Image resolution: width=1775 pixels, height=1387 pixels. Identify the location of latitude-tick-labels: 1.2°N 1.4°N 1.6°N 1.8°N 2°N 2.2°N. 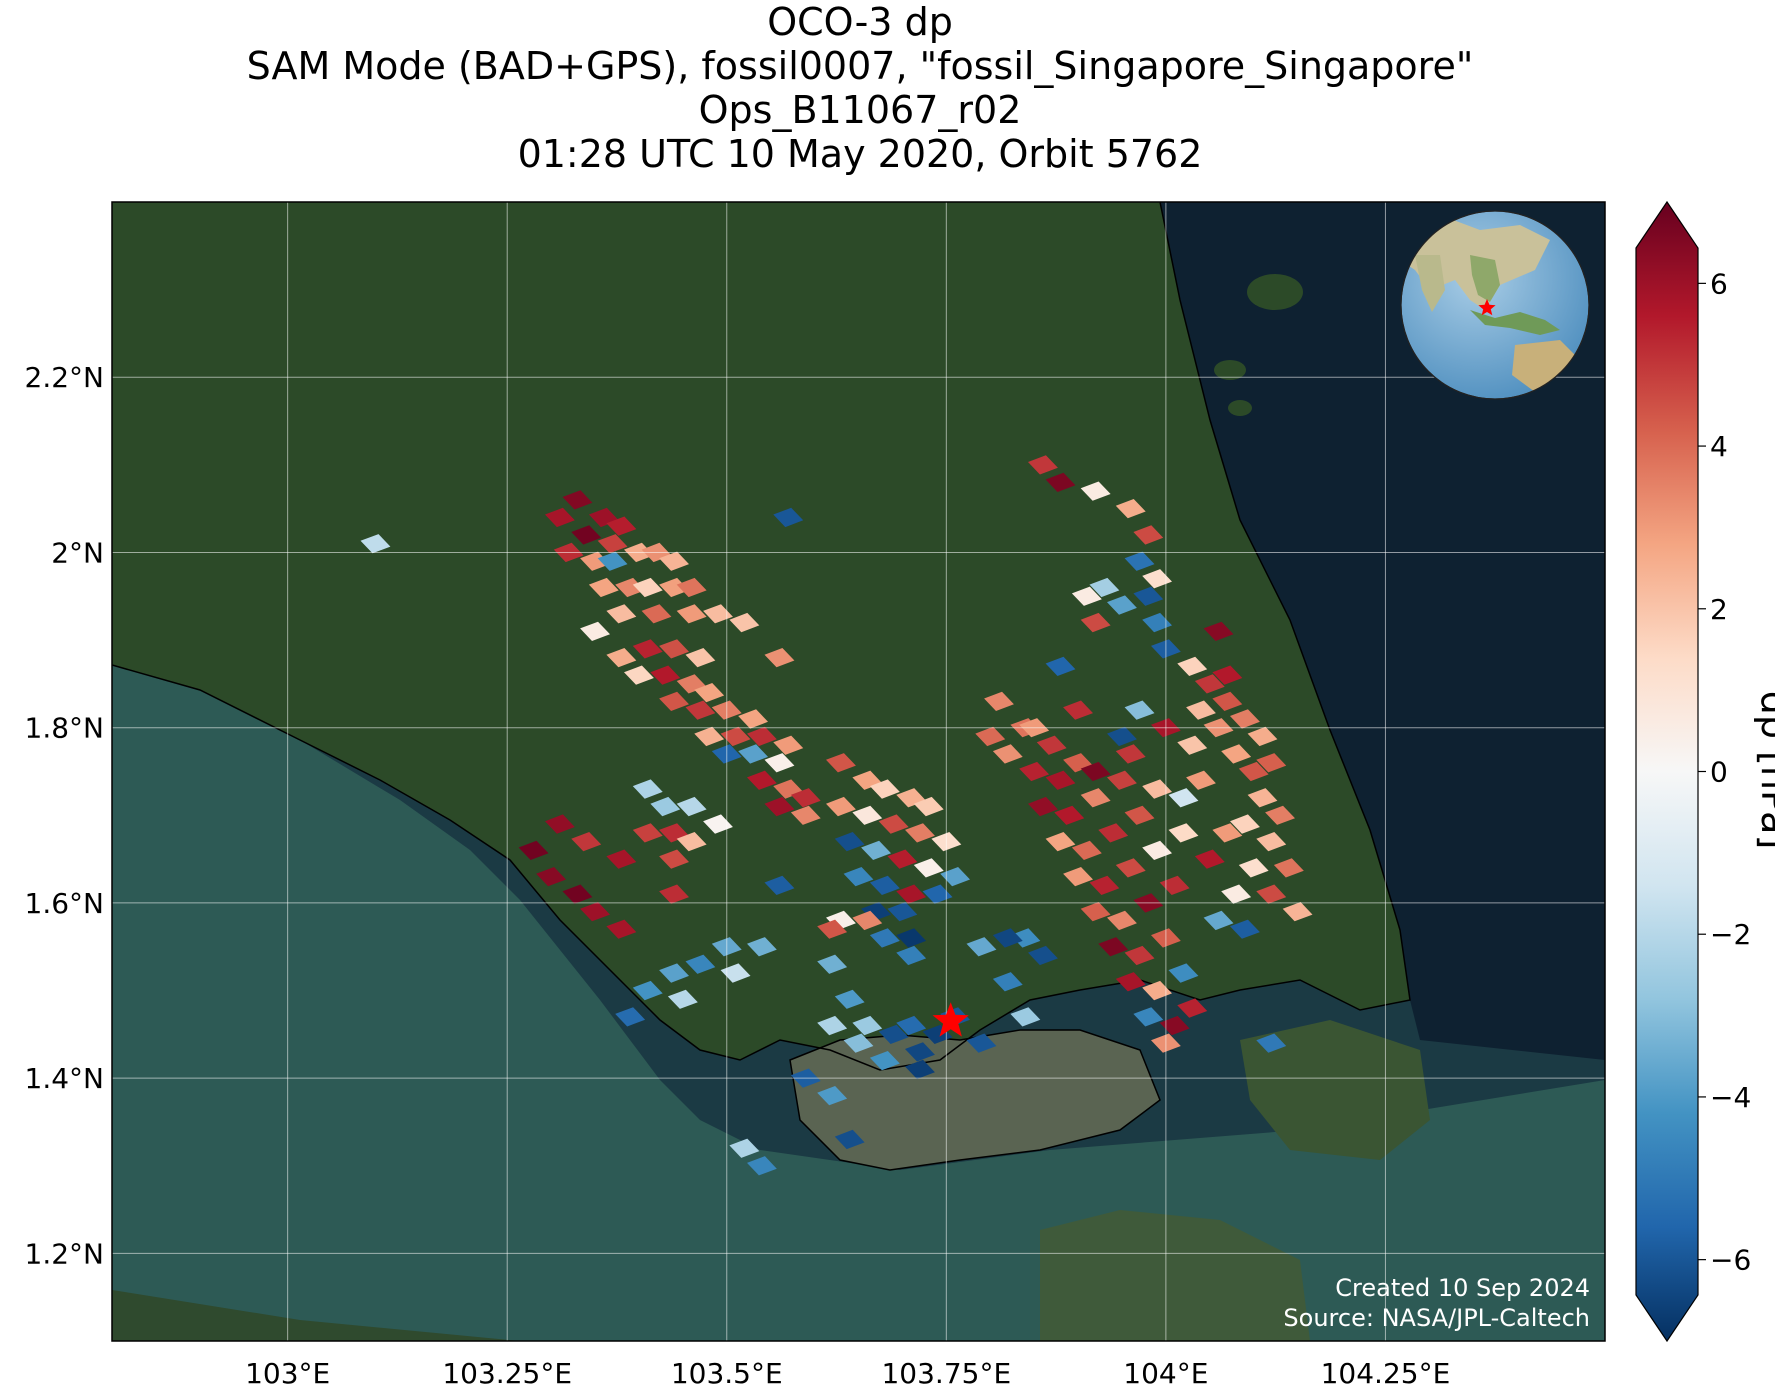
(64, 815).